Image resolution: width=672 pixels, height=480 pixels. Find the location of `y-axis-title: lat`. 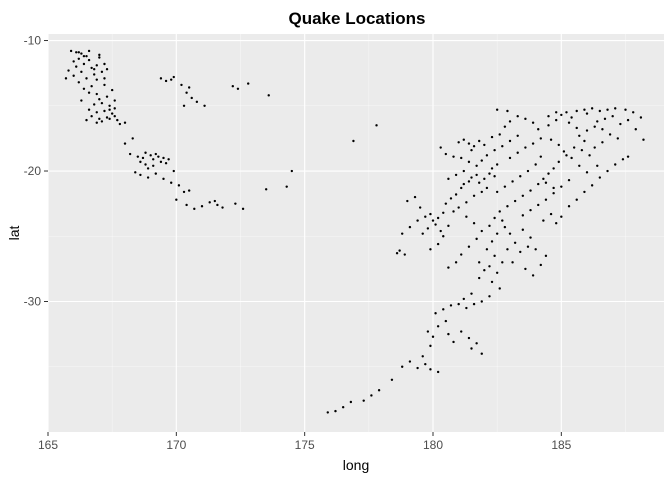

y-axis-title: lat is located at coordinates (14, 233).